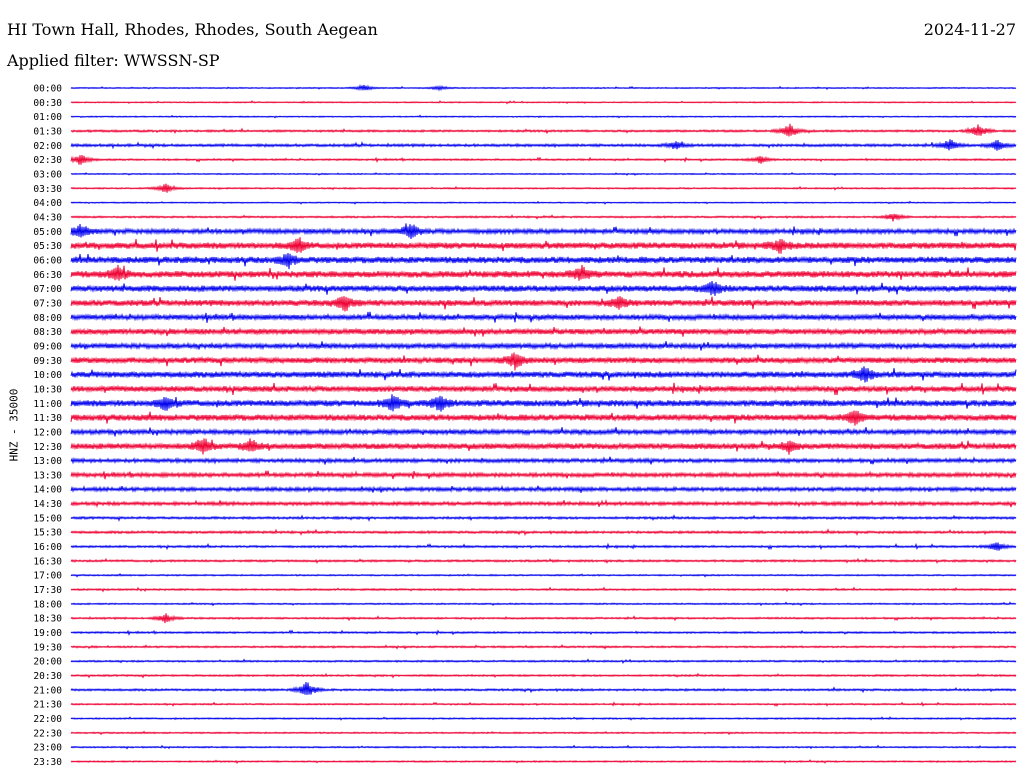 The height and width of the screenshot is (780, 1024). What do you see at coordinates (47, 662) in the screenshot?
I see `time-tick-label: 20:00` at bounding box center [47, 662].